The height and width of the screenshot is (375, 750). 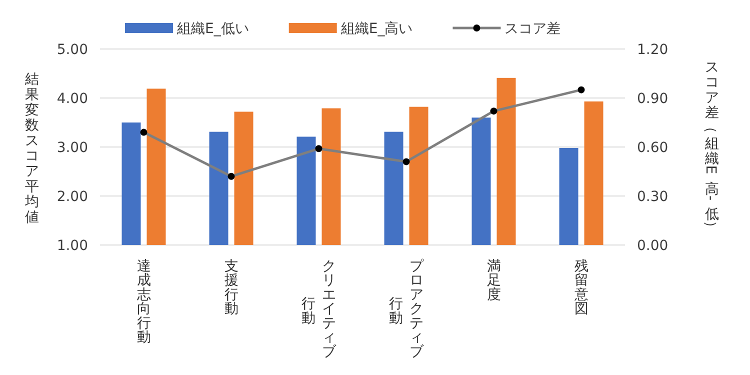 I want to click on y-tick-label: 5.00, so click(x=72, y=50).